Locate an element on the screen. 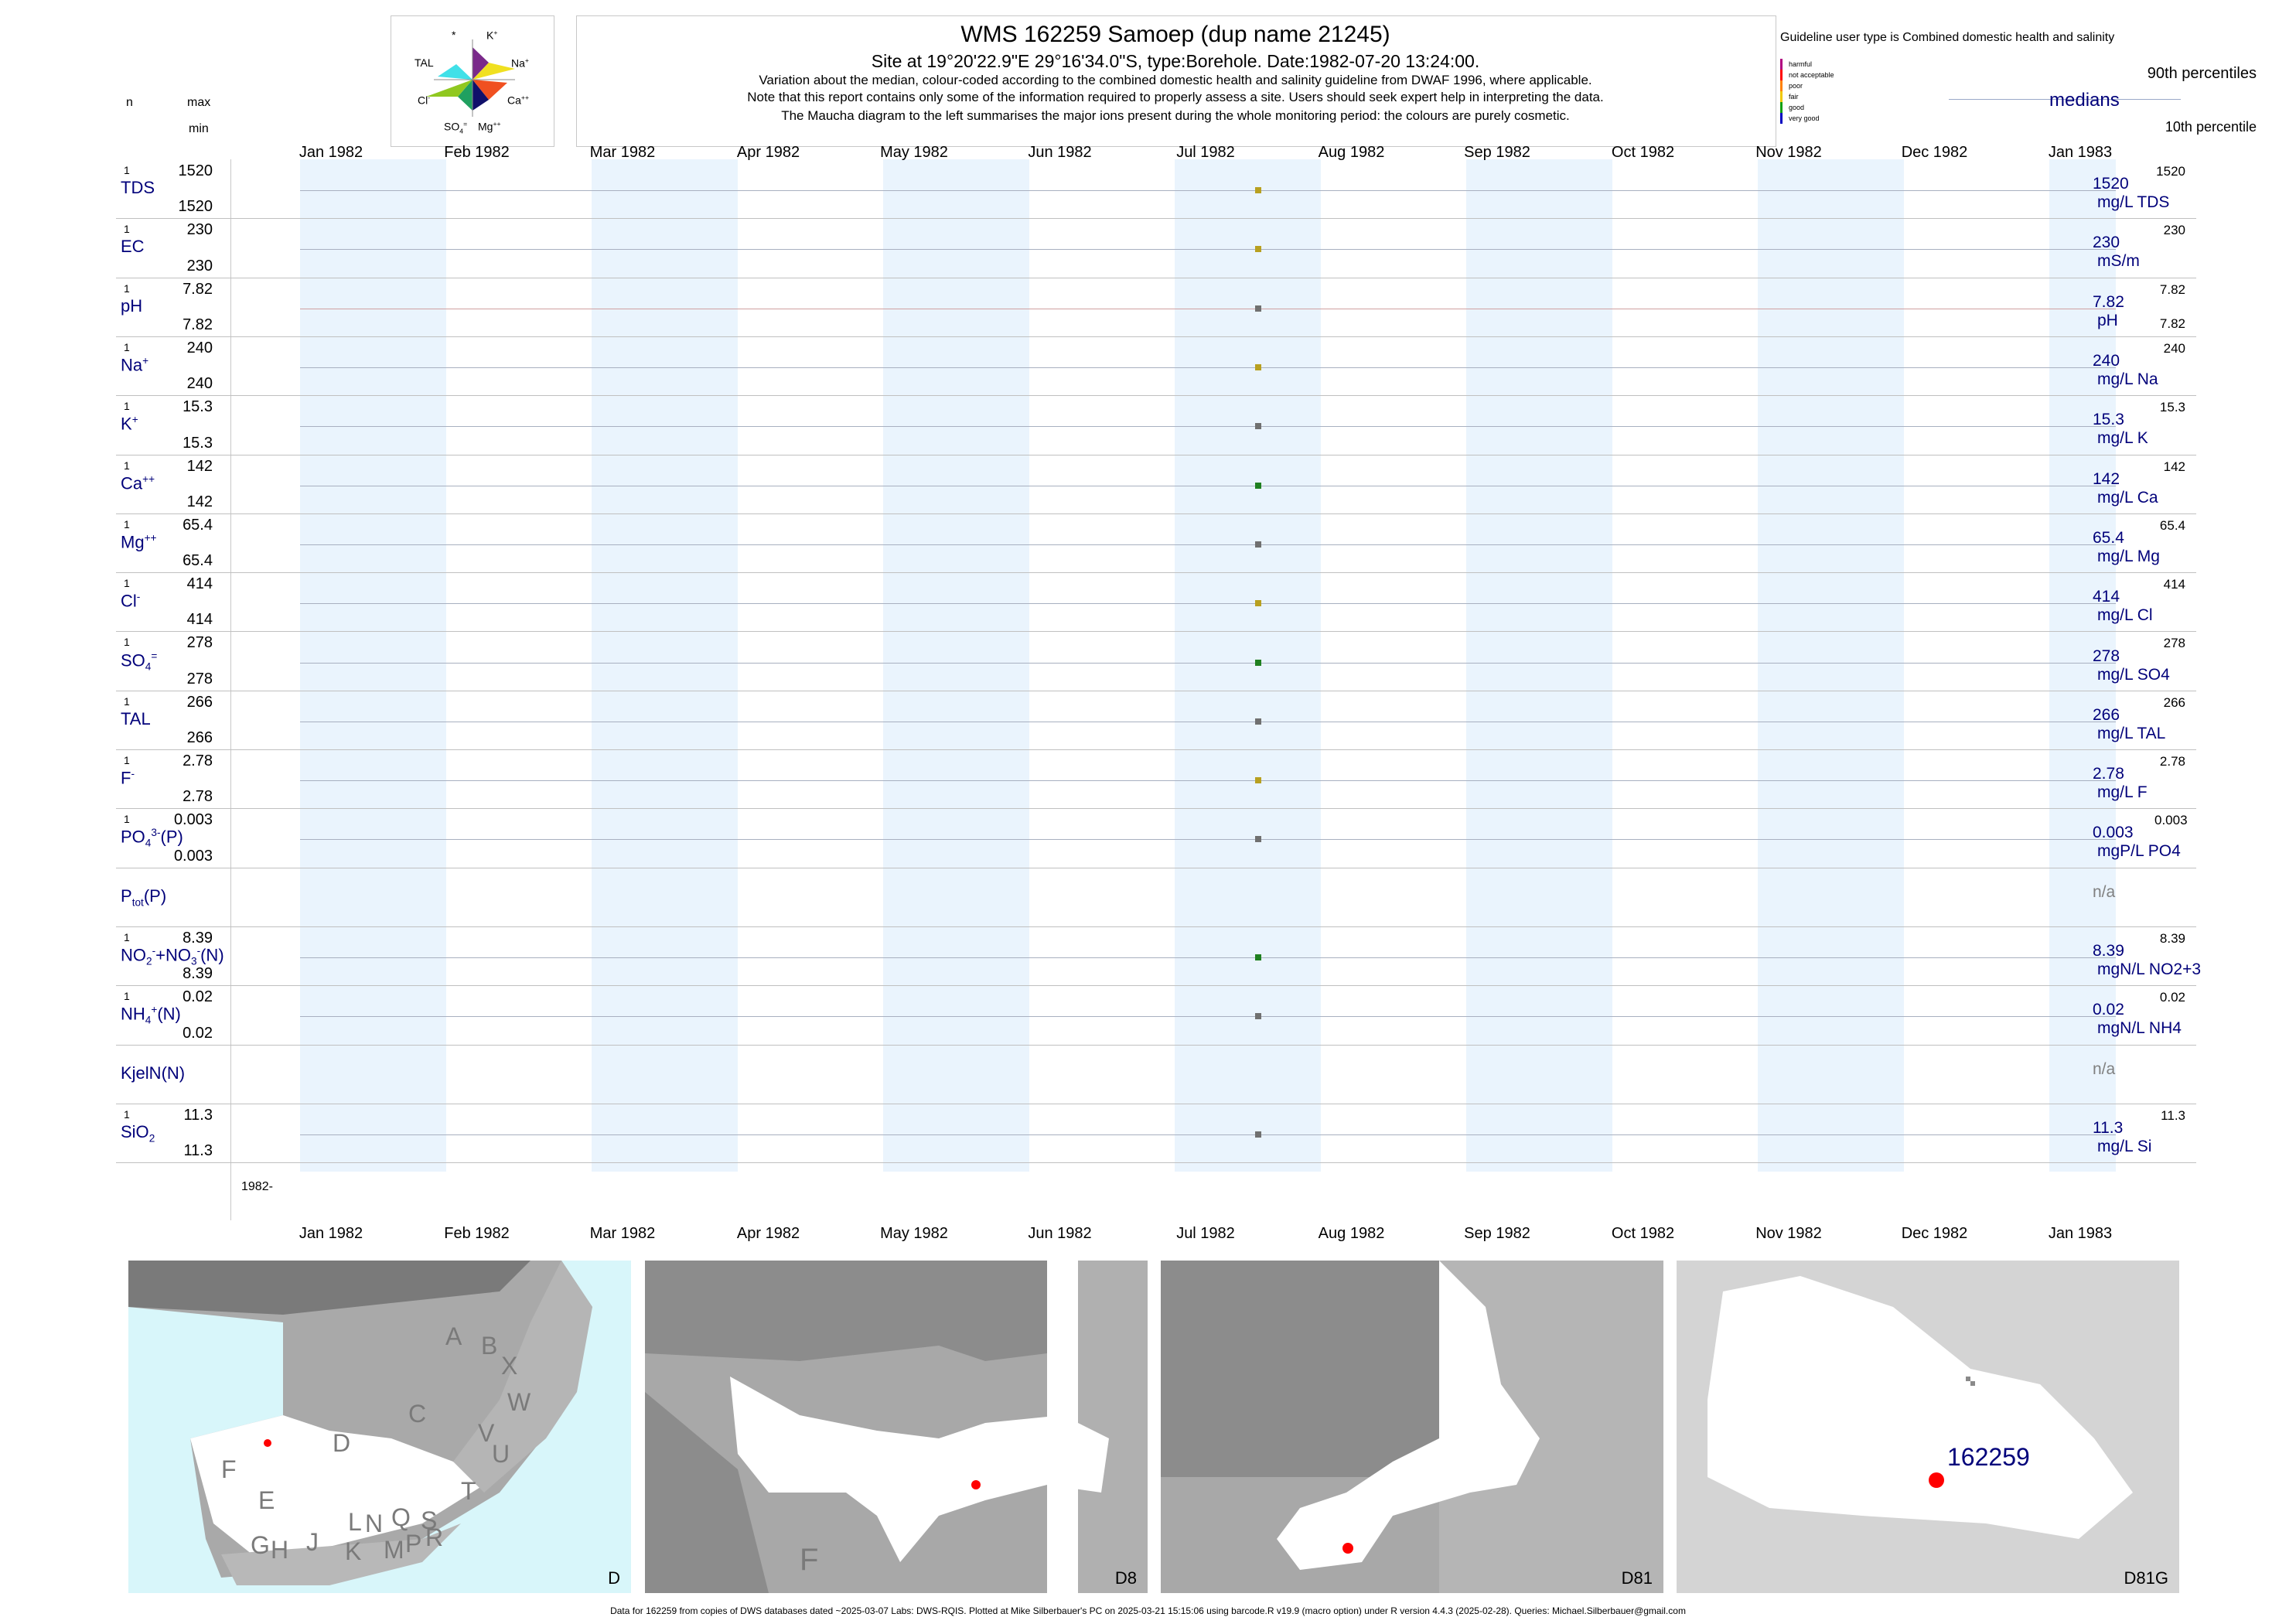 The width and height of the screenshot is (2296, 1624). row-ph-bottom-line is located at coordinates (1156, 336).